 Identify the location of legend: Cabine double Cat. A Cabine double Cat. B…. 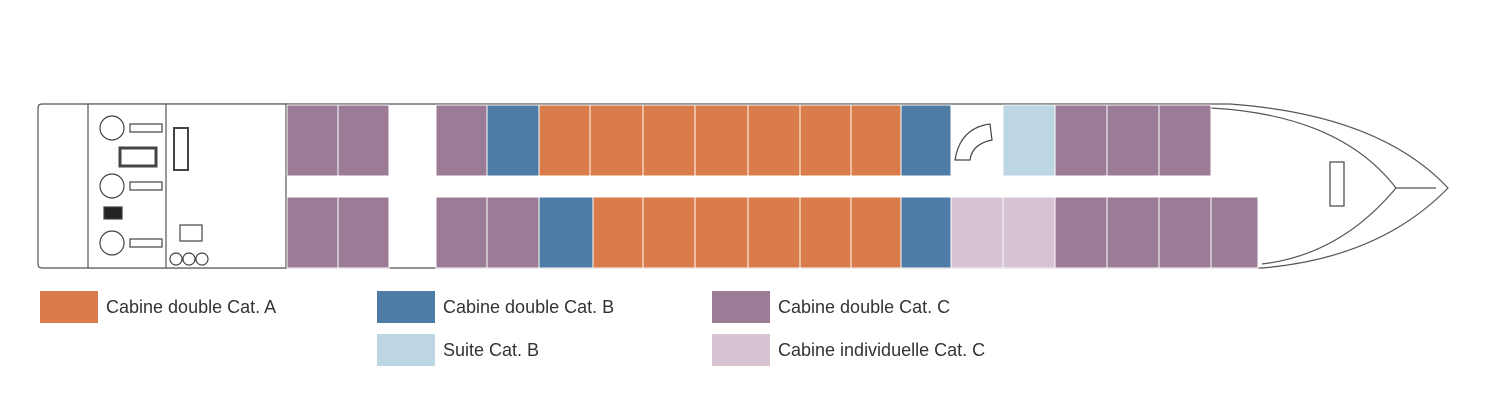
(512, 328).